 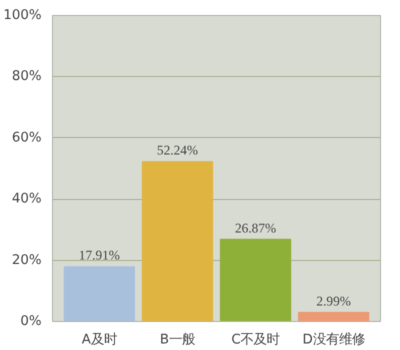 I want to click on y-tick-label: 80%, so click(x=27, y=76).